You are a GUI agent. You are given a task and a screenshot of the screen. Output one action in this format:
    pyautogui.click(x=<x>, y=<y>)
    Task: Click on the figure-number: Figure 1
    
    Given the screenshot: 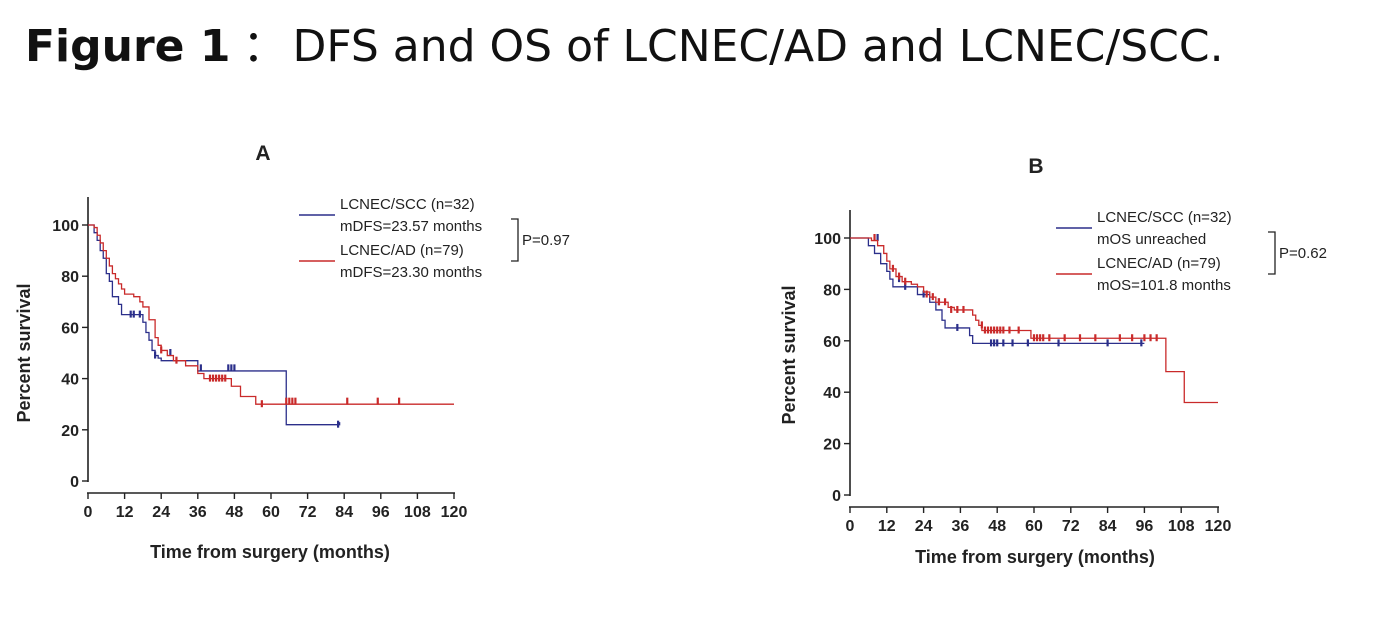 What is the action you would take?
    pyautogui.click(x=128, y=46)
    